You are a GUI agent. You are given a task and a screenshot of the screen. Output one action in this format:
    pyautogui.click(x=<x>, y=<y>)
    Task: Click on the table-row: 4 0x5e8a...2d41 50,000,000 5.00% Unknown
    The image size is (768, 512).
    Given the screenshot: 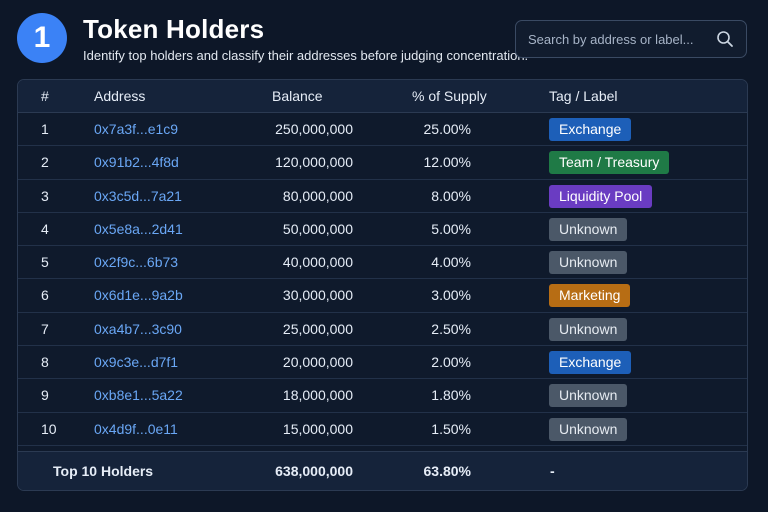 What is the action you would take?
    pyautogui.click(x=382, y=230)
    